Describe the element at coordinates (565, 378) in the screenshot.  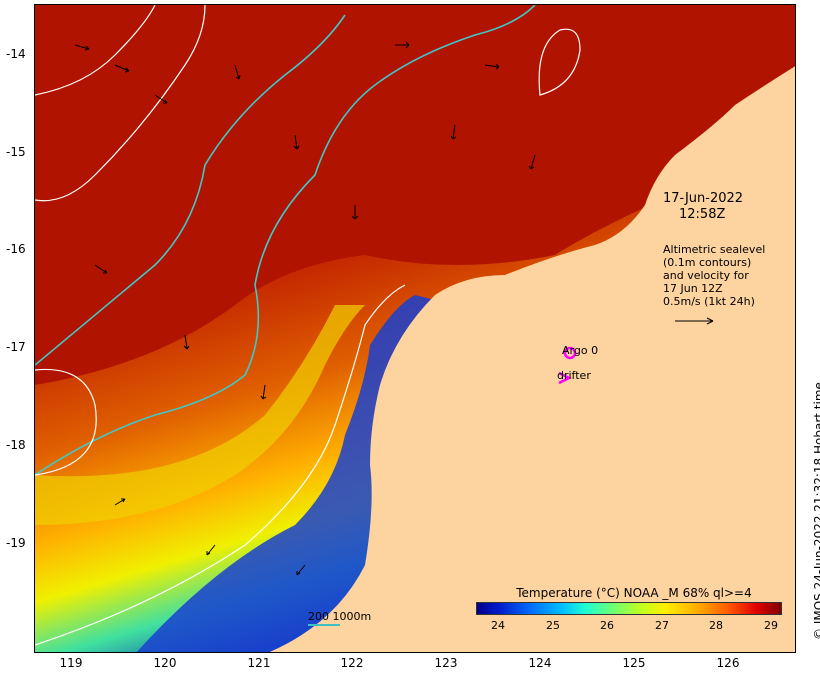
I see `drifter-marker` at that location.